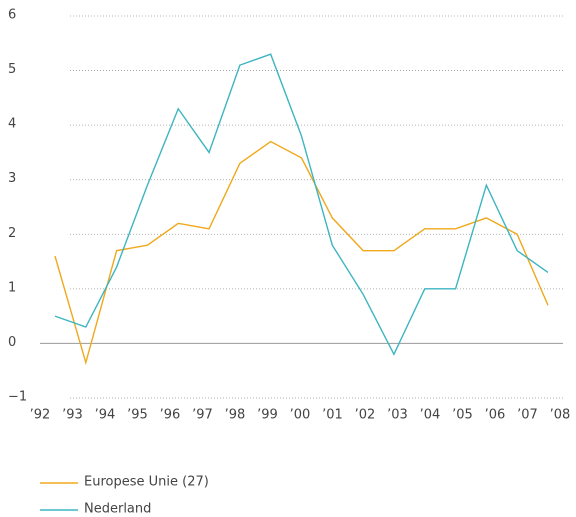 This screenshot has width=576, height=517. Describe the element at coordinates (12, 233) in the screenshot. I see `y-tick-label: 2` at that location.